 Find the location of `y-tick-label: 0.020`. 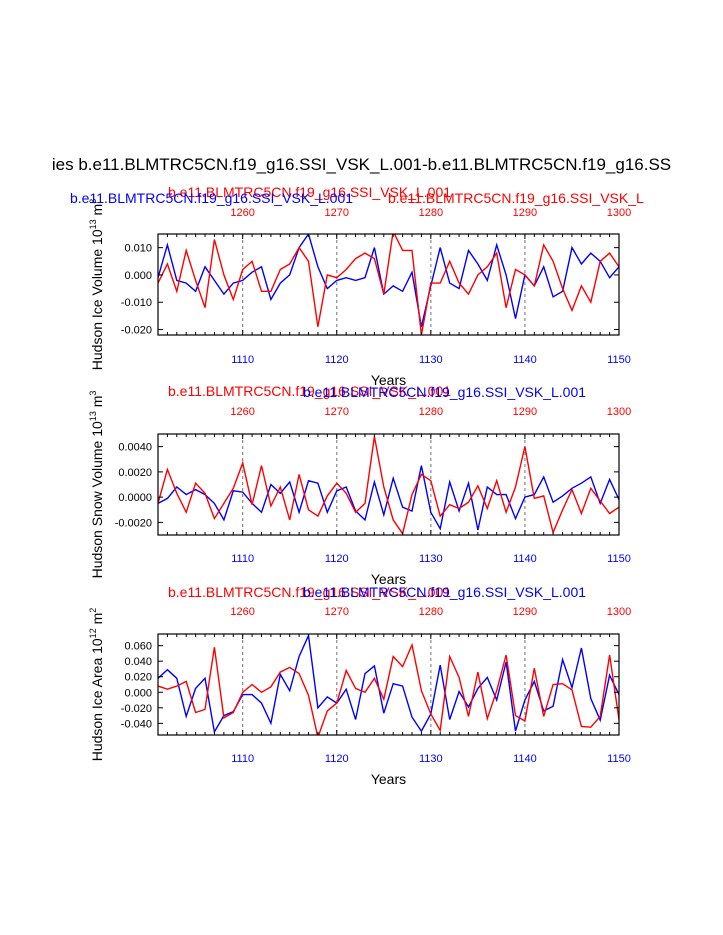

y-tick-label: 0.020 is located at coordinates (138, 678).